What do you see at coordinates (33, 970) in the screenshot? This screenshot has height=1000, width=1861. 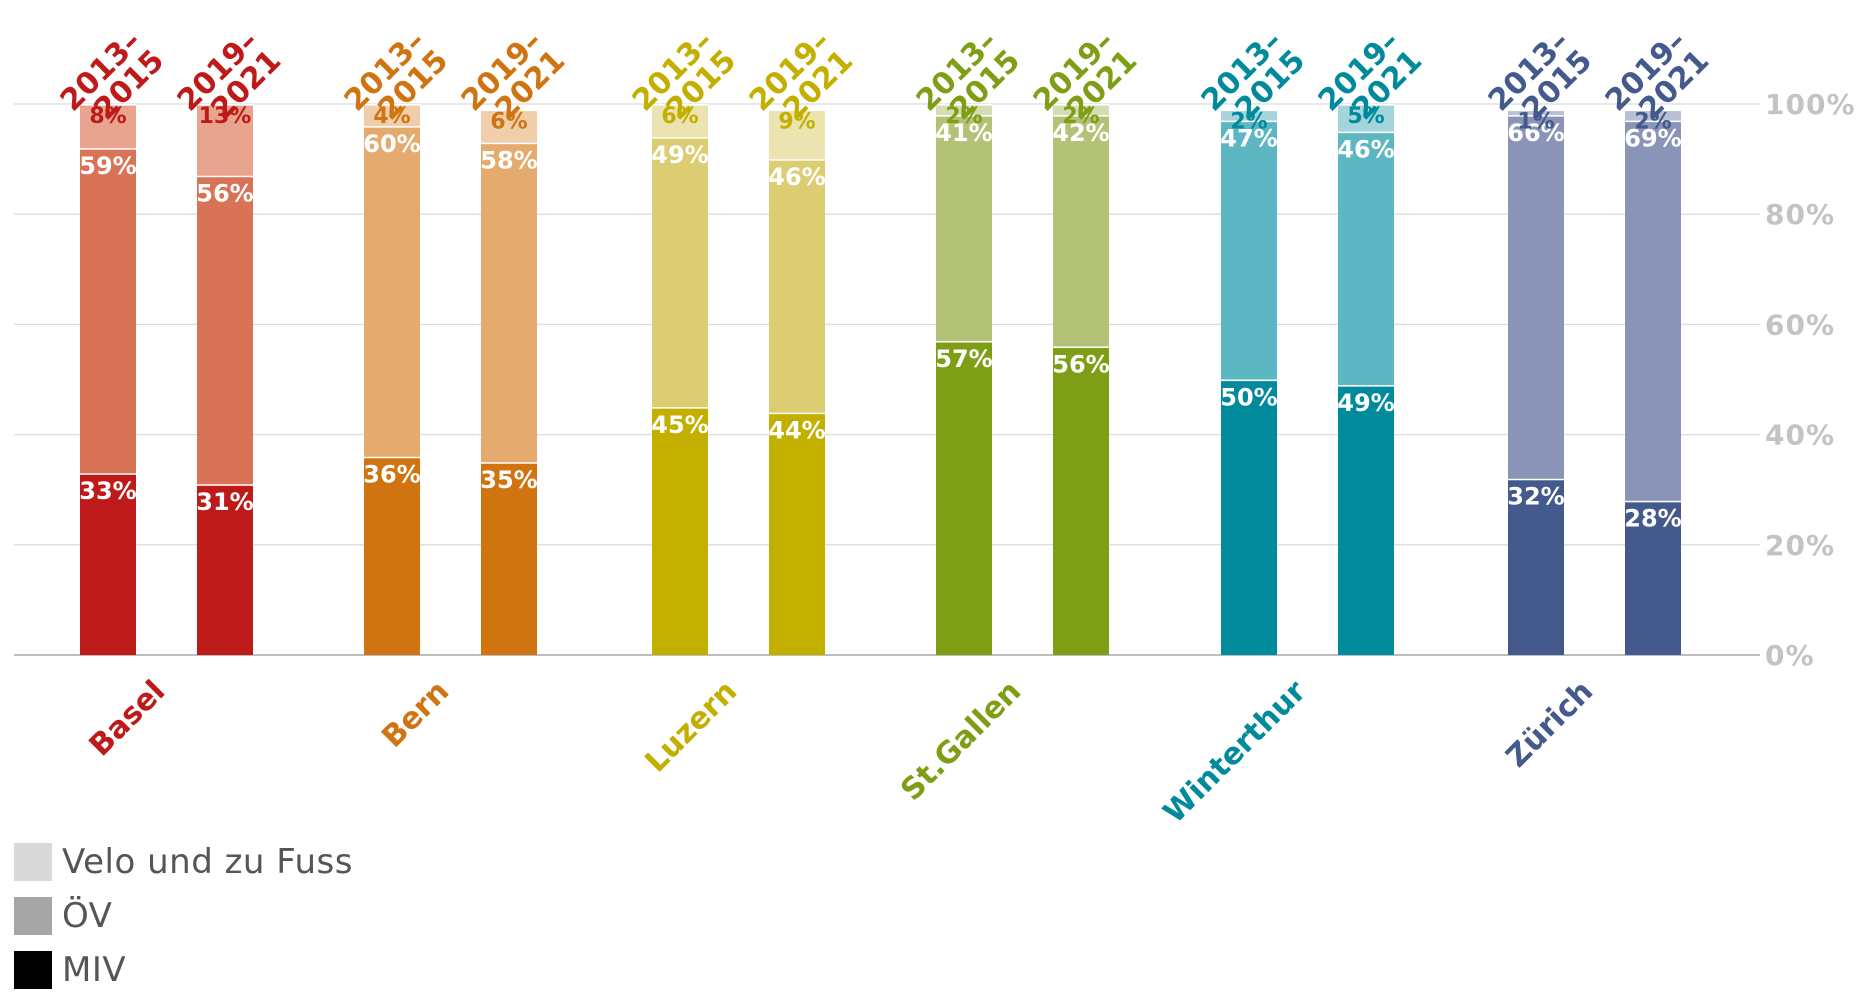 I see `legend-swatch-miv` at bounding box center [33, 970].